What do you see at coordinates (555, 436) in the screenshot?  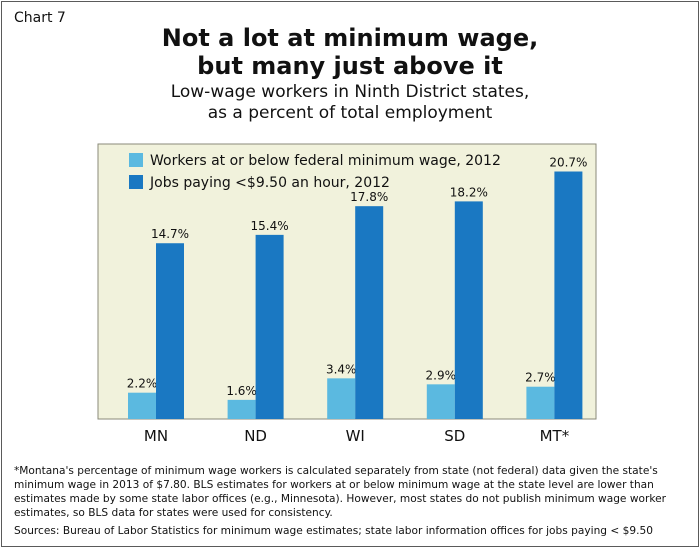 I see `x-tick-label-MT: MT*` at bounding box center [555, 436].